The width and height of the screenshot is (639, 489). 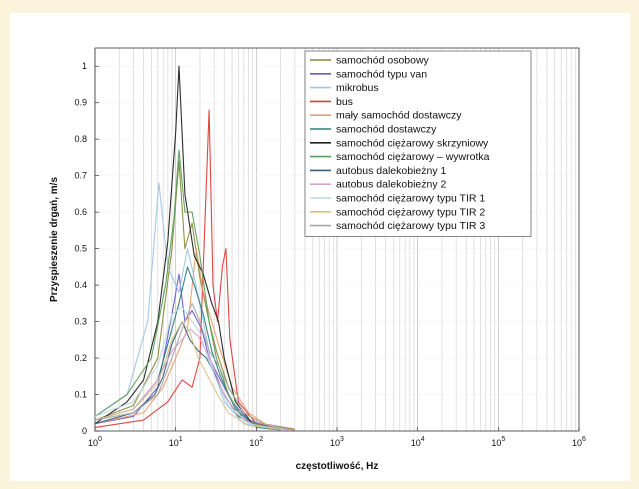 I want to click on y-tick-label: 0.9, so click(x=80, y=103).